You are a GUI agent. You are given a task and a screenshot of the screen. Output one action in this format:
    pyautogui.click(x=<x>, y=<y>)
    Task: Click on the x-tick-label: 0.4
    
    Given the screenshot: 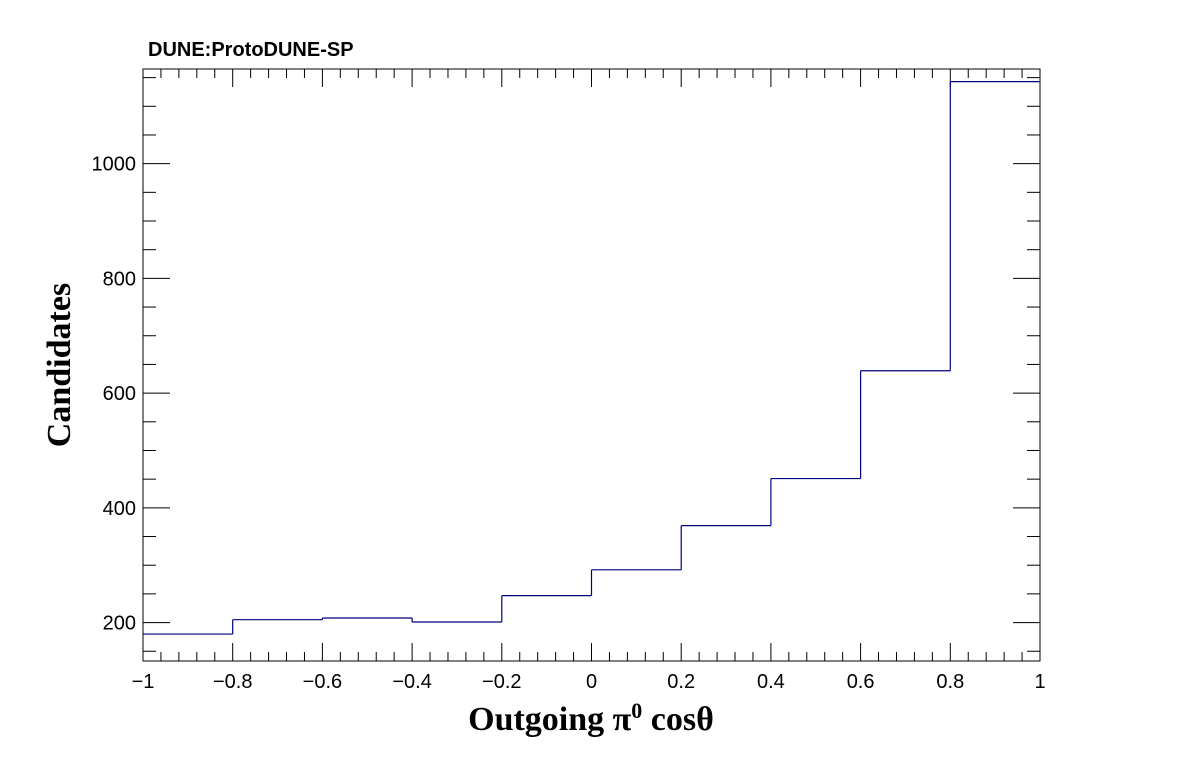 What is the action you would take?
    pyautogui.click(x=771, y=682)
    